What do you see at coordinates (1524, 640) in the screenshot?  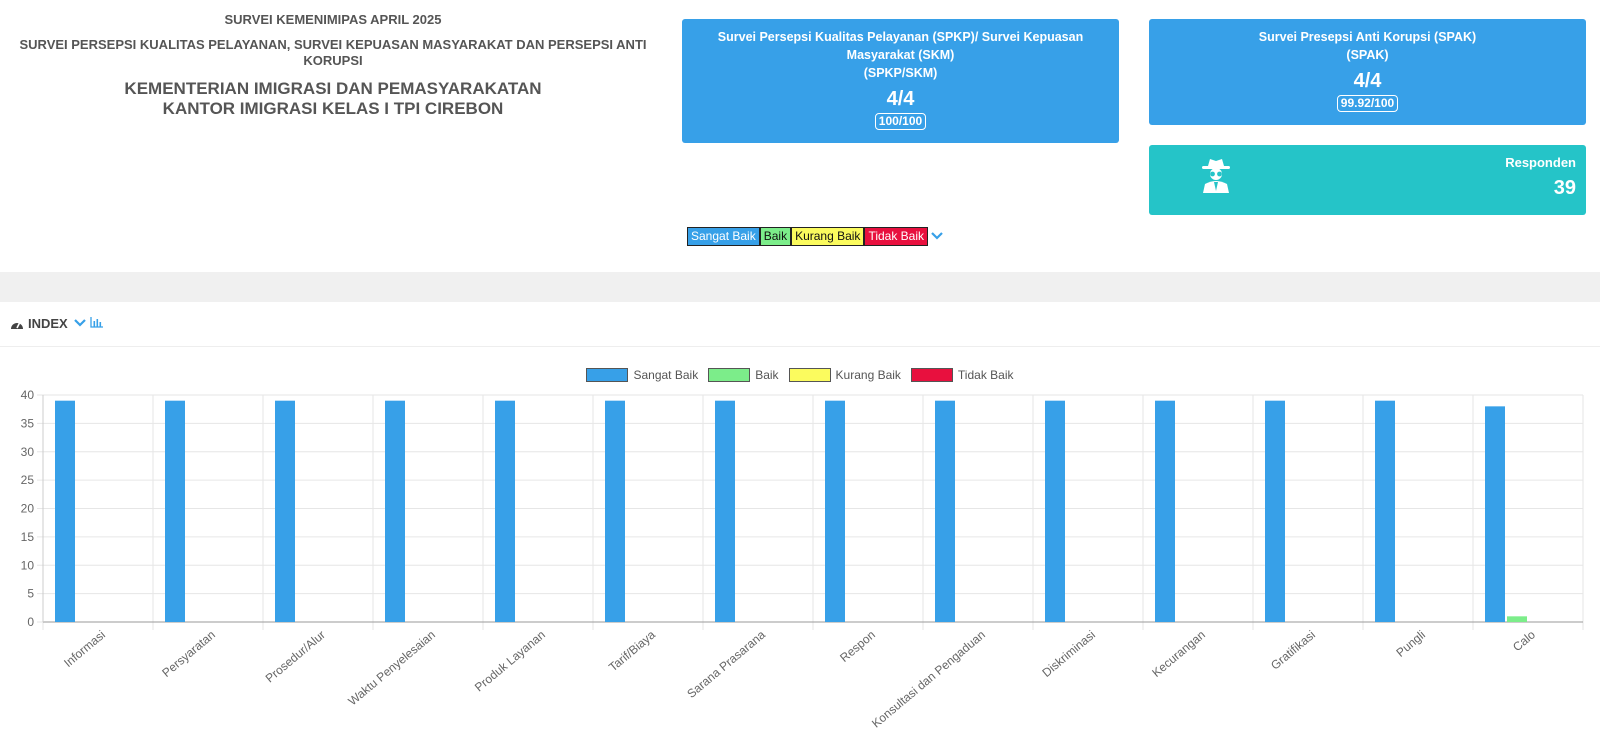 I see `x-tick-label: Calo` at bounding box center [1524, 640].